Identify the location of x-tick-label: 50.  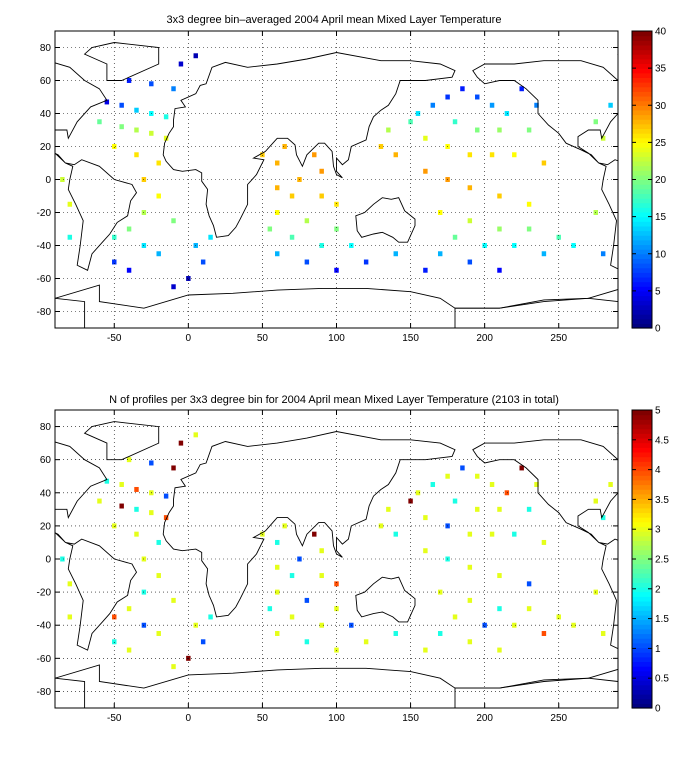
(263, 338).